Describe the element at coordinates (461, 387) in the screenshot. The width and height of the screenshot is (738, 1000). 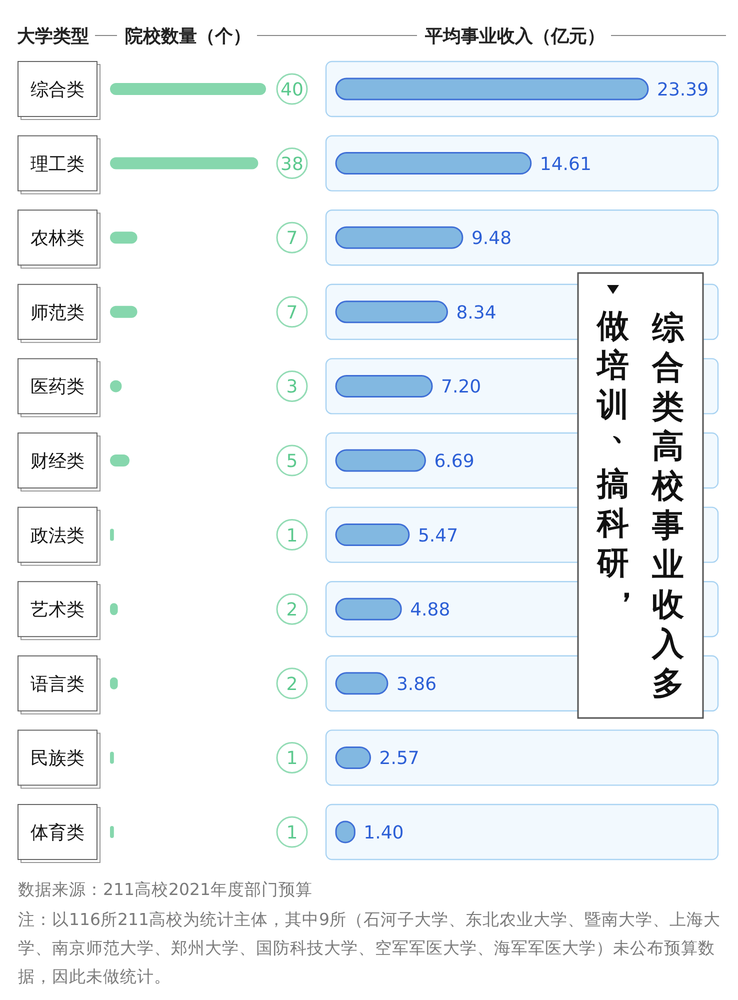
I see `data-label: 7.20` at that location.